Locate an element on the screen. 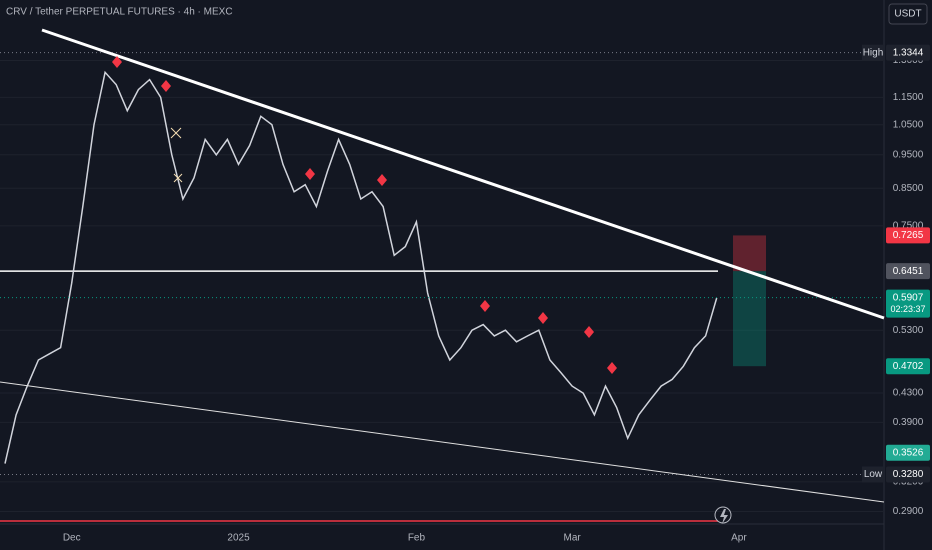 This screenshot has width=932, height=550. currency-label: USDT is located at coordinates (907, 14).